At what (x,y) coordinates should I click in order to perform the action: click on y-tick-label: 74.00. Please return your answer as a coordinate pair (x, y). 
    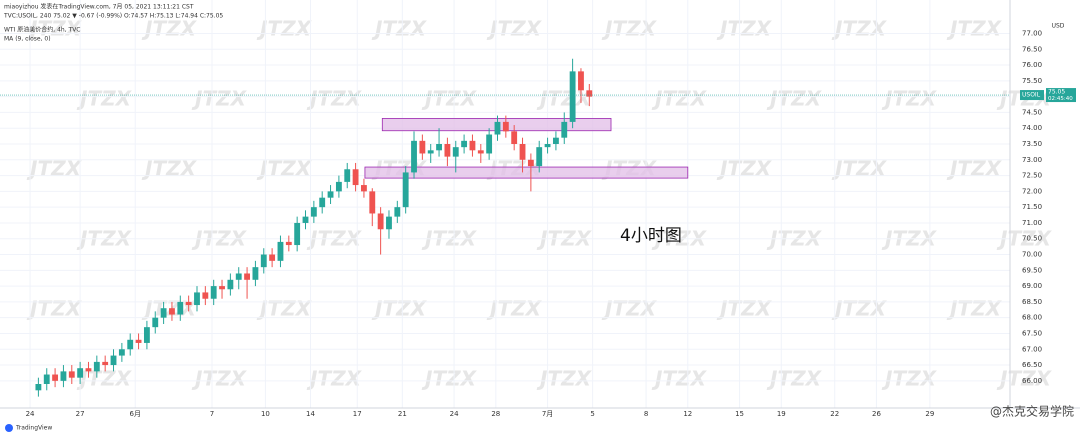
    Looking at the image, I should click on (1032, 128).